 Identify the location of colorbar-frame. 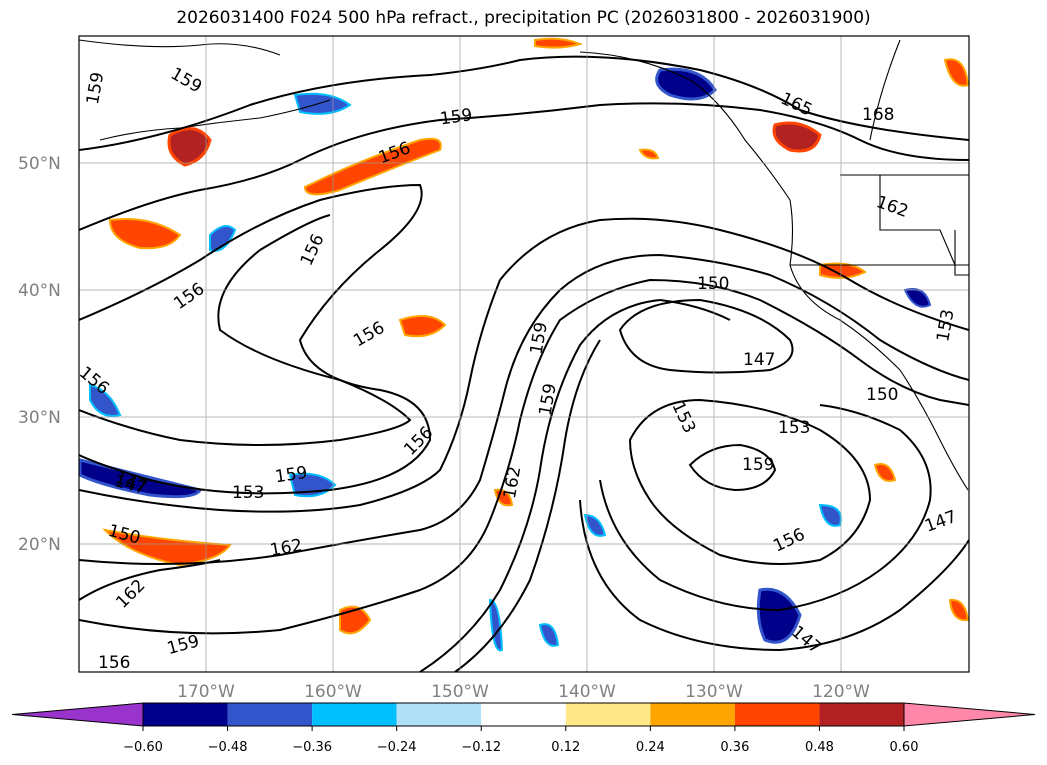
(523, 714).